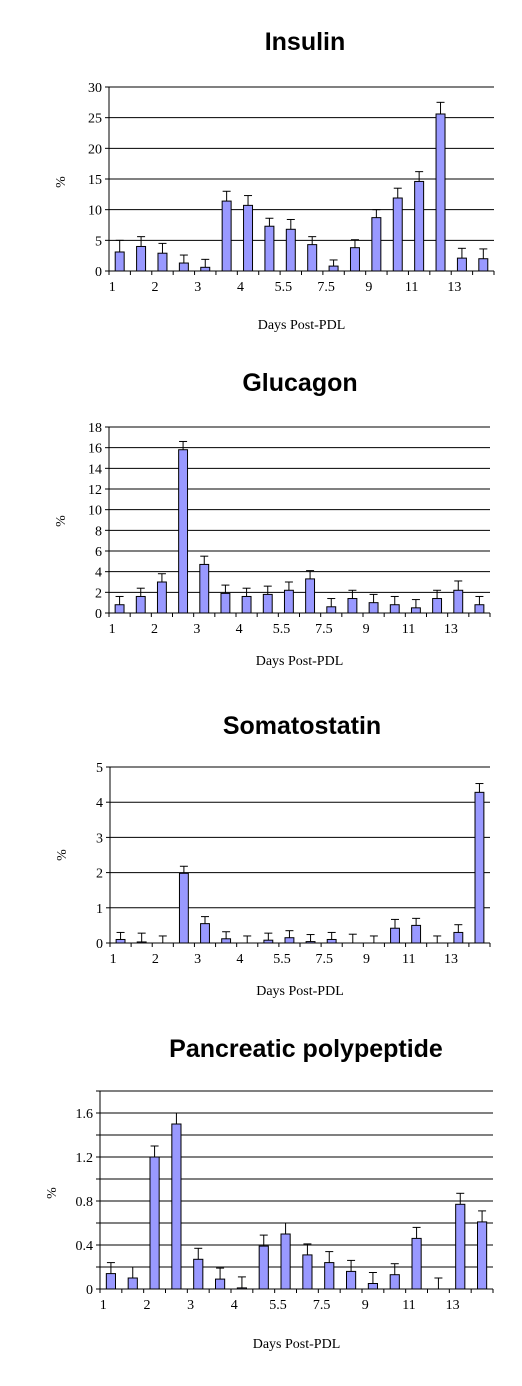  What do you see at coordinates (99, 768) in the screenshot?
I see `y-tick-label: 5` at bounding box center [99, 768].